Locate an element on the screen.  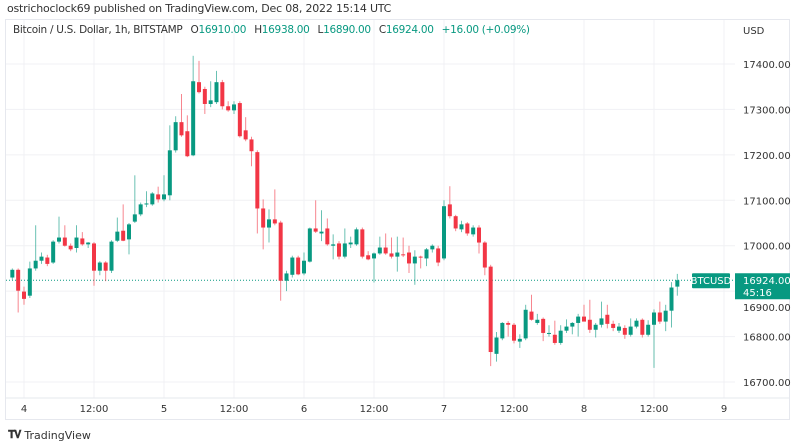
time-tick-label: 4 is located at coordinates (24, 409).